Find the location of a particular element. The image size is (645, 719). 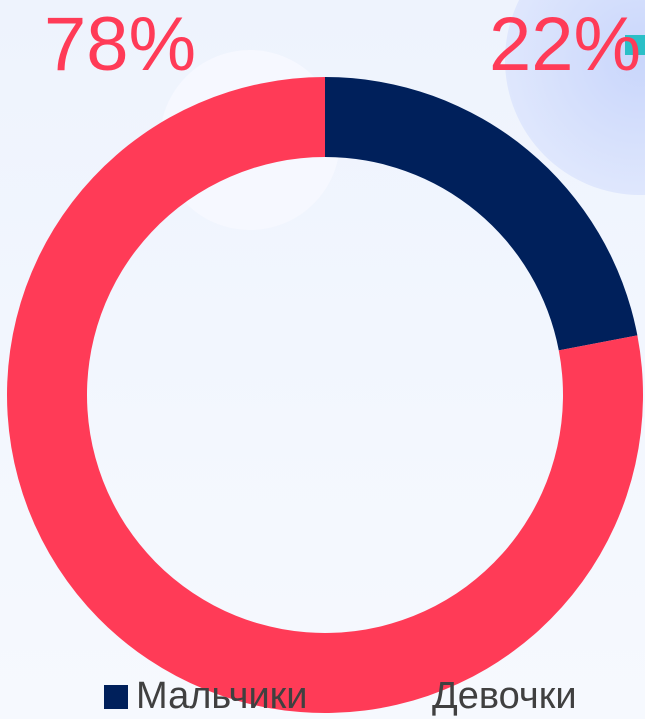

value-label: 22% is located at coordinates (565, 44).